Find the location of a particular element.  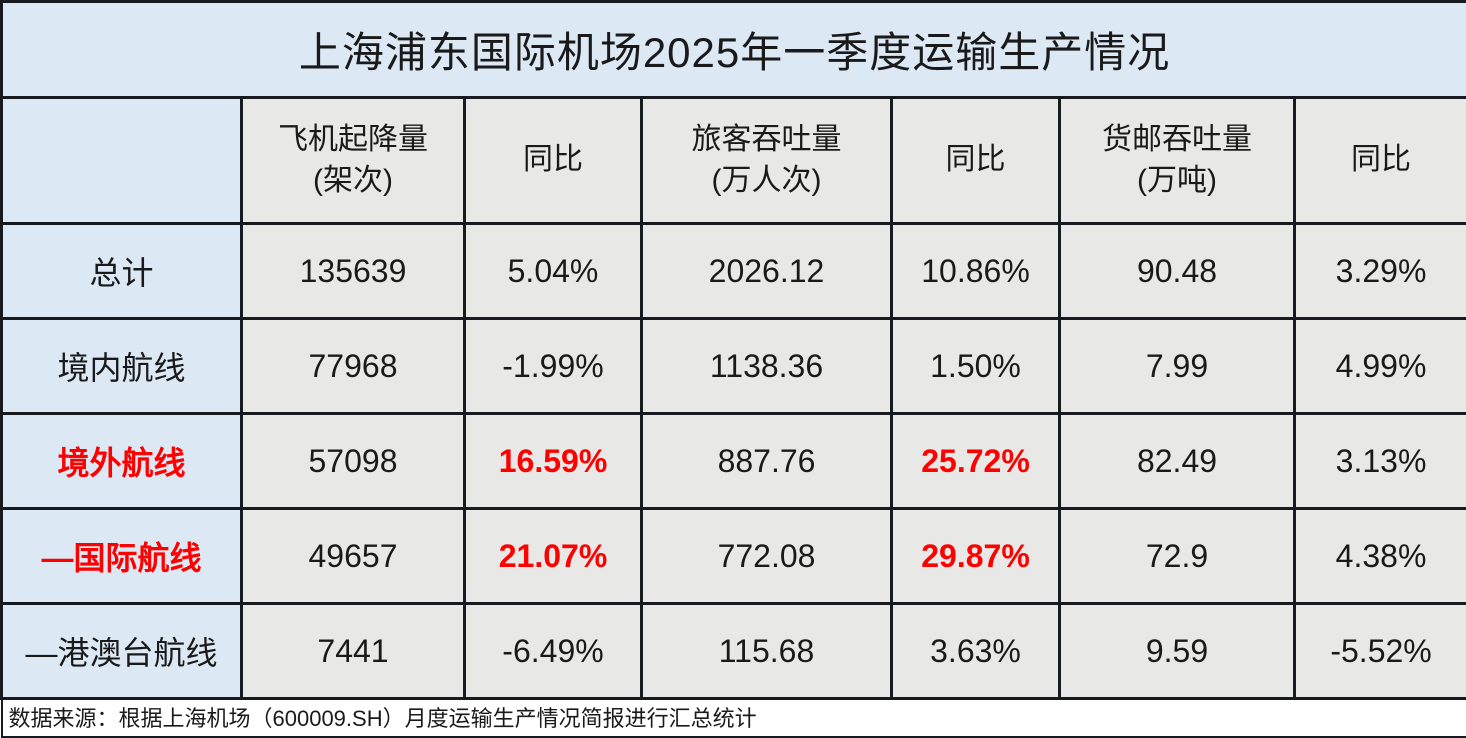

header-yoy-passenger: 同比 is located at coordinates (976, 161).